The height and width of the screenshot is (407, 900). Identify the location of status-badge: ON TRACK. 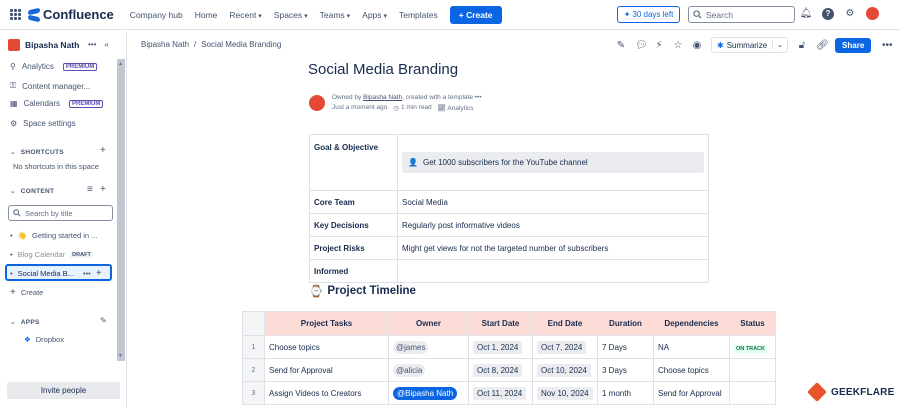
(751, 348).